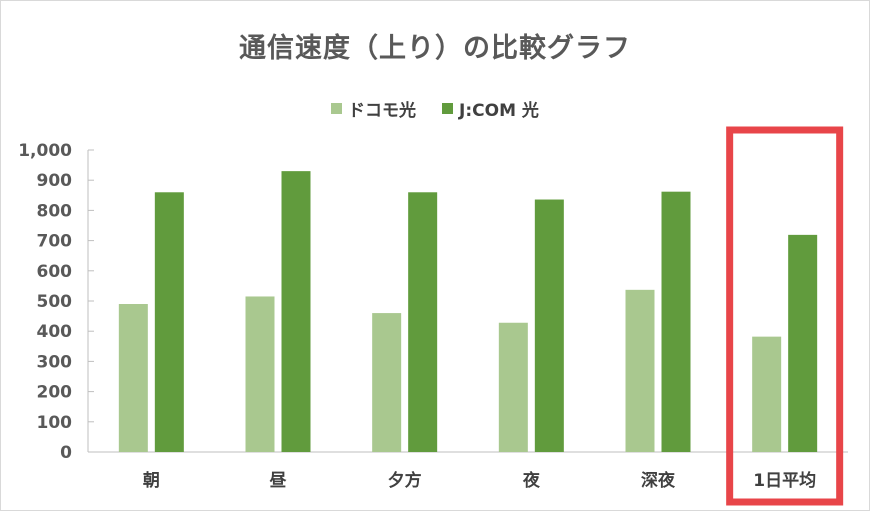 This screenshot has height=511, width=870. I want to click on y-tick-label: 500, so click(55, 302).